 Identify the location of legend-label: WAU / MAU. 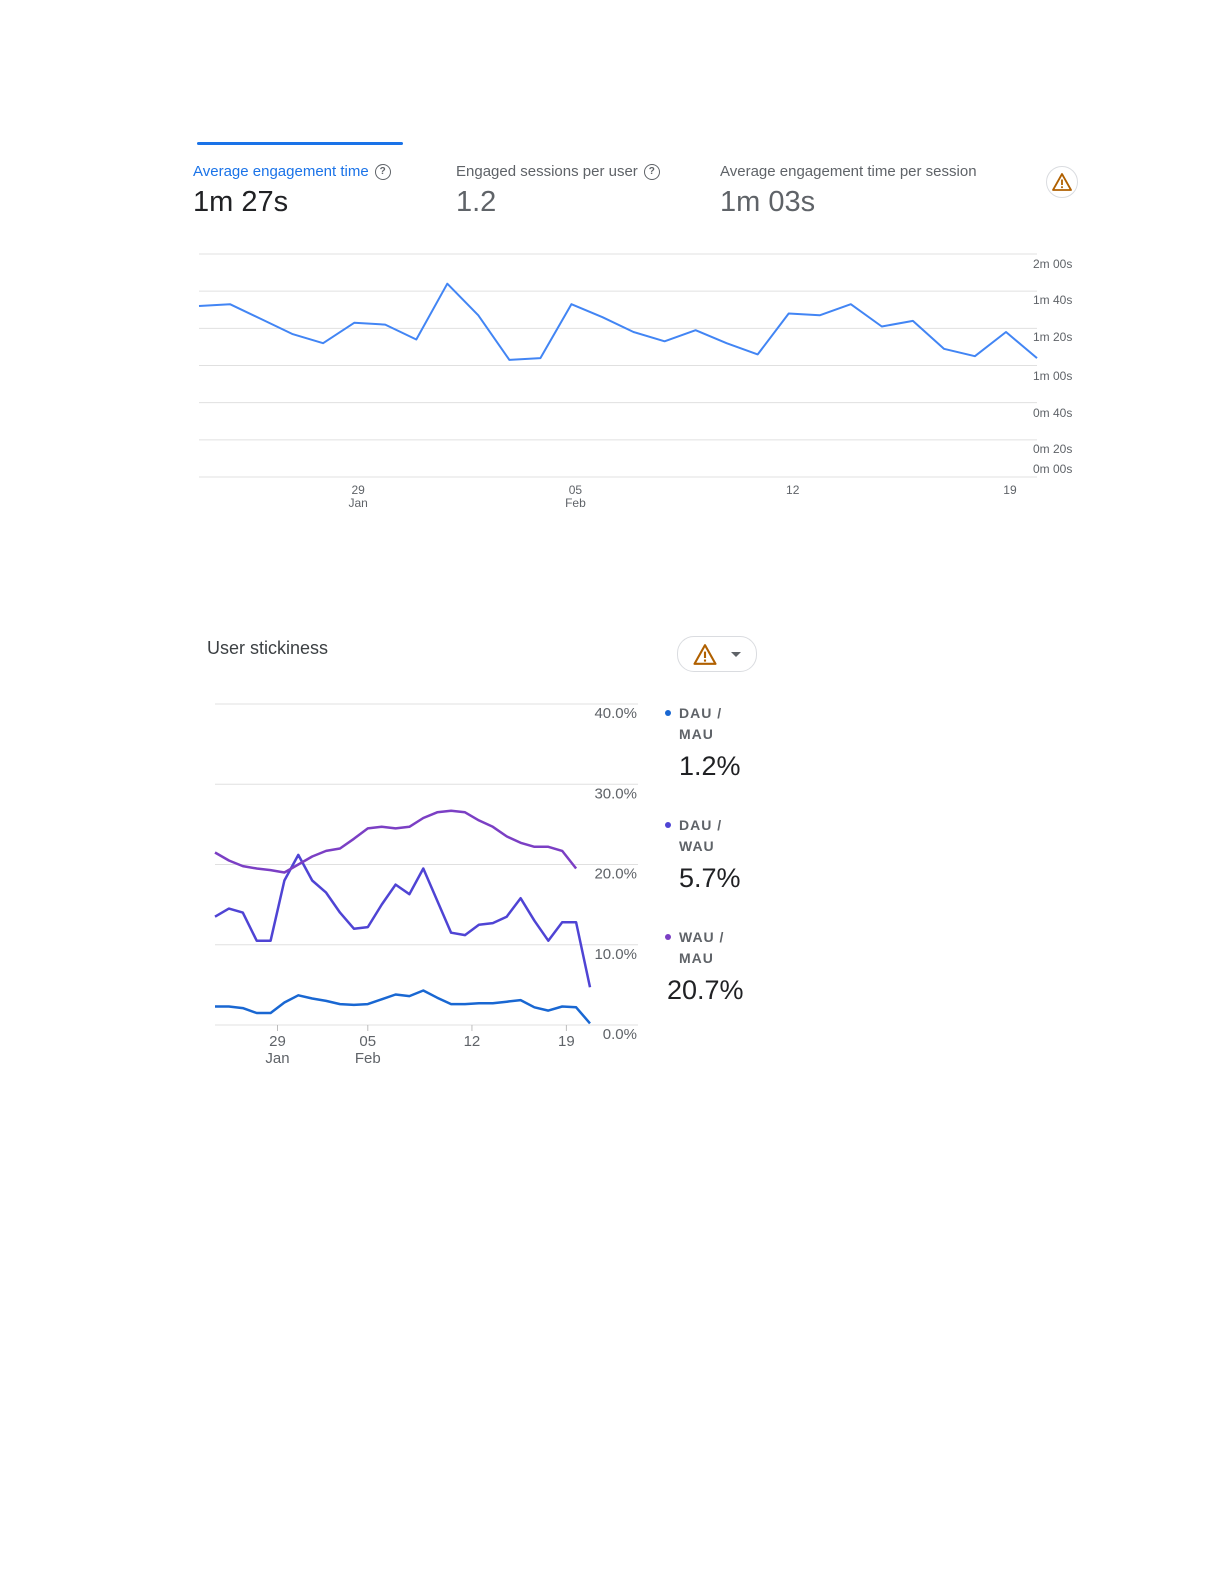
(720, 948).